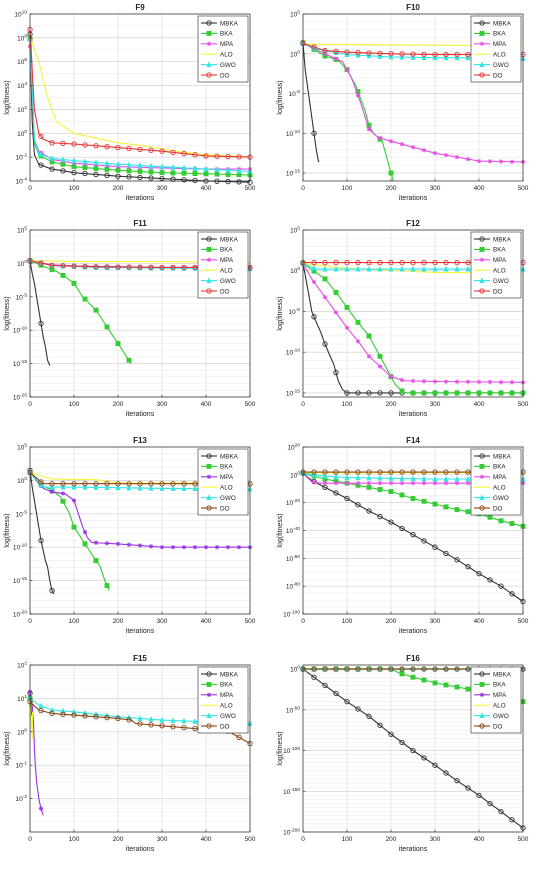  I want to click on axes-box, so click(140, 748).